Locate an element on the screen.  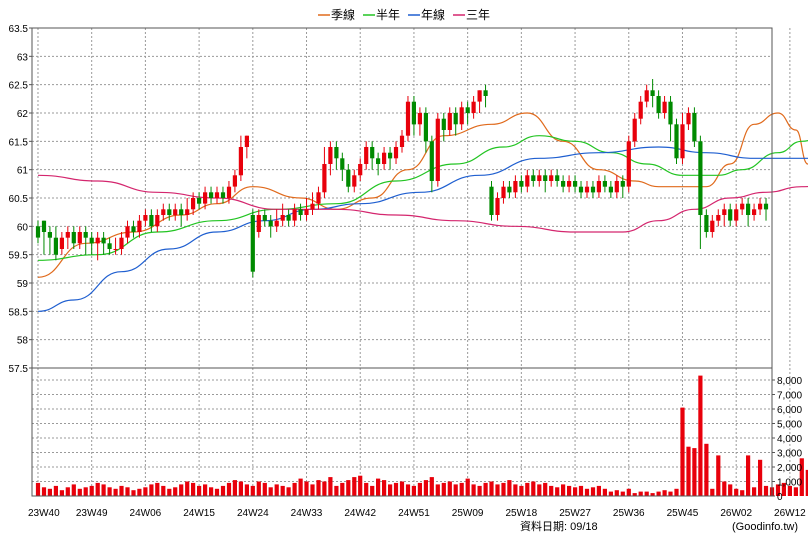
price-tick-label: 61.5 is located at coordinates (19, 142).